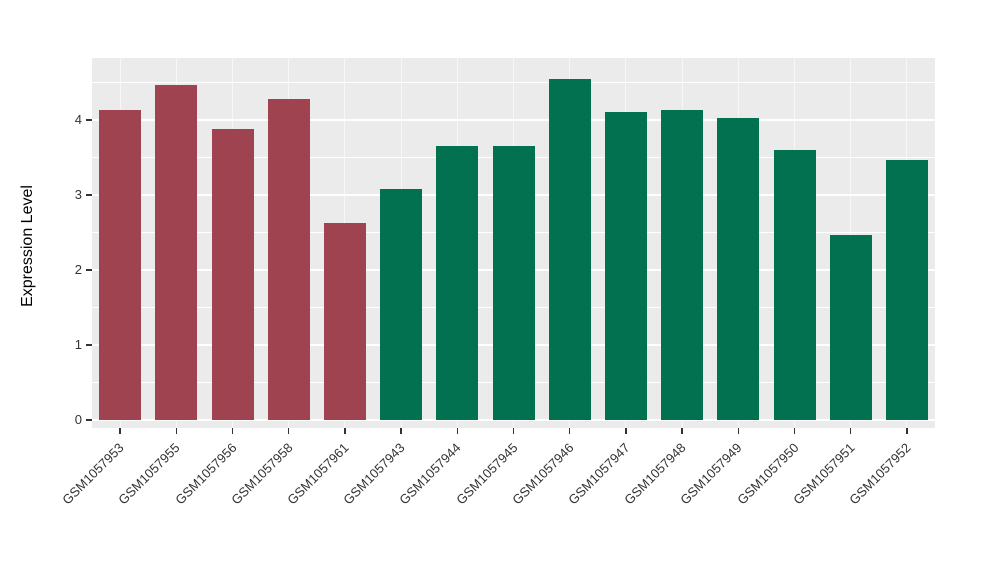 The height and width of the screenshot is (580, 1000). Describe the element at coordinates (78, 419) in the screenshot. I see `y-tick-label: 0` at that location.